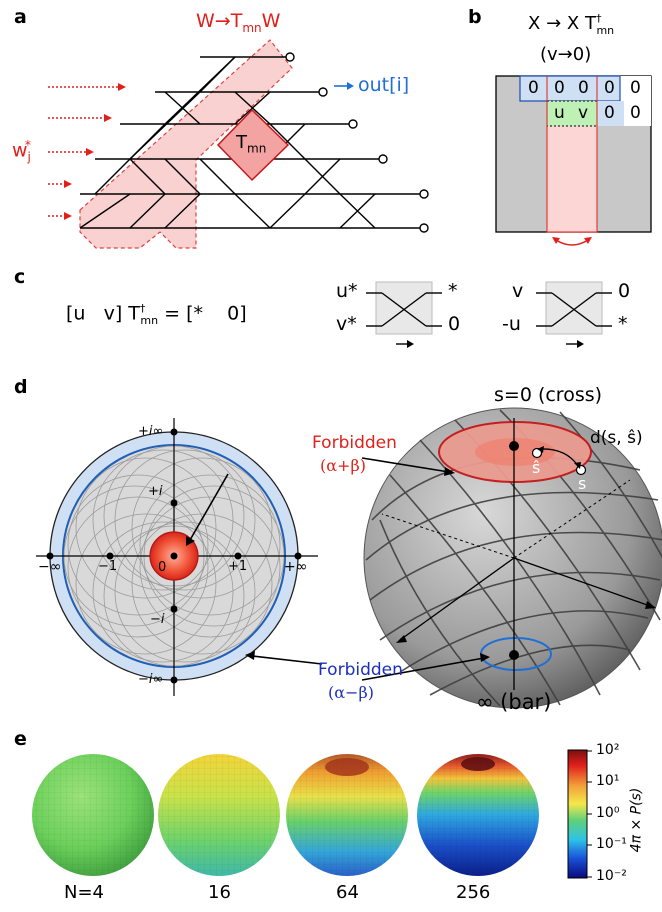 The image size is (662, 912). Describe the element at coordinates (514, 702) in the screenshot. I see `sphere-bottom-label: ∞ (bar)` at that location.